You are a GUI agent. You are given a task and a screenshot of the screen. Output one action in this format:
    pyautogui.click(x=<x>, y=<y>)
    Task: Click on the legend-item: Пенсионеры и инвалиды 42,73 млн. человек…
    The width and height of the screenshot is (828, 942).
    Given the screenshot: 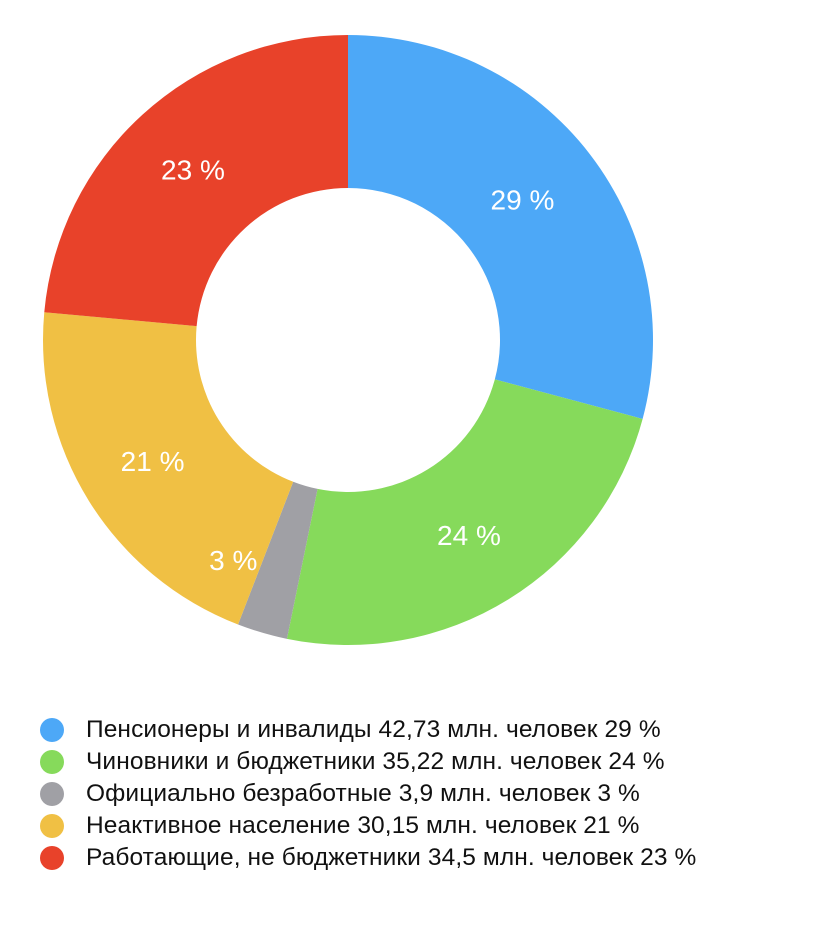 What is the action you would take?
    pyautogui.click(x=368, y=730)
    